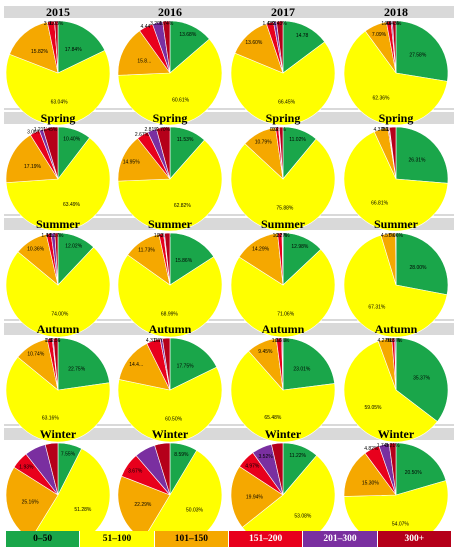  I want to click on slice-label: 0.43%, so click(394, 24).